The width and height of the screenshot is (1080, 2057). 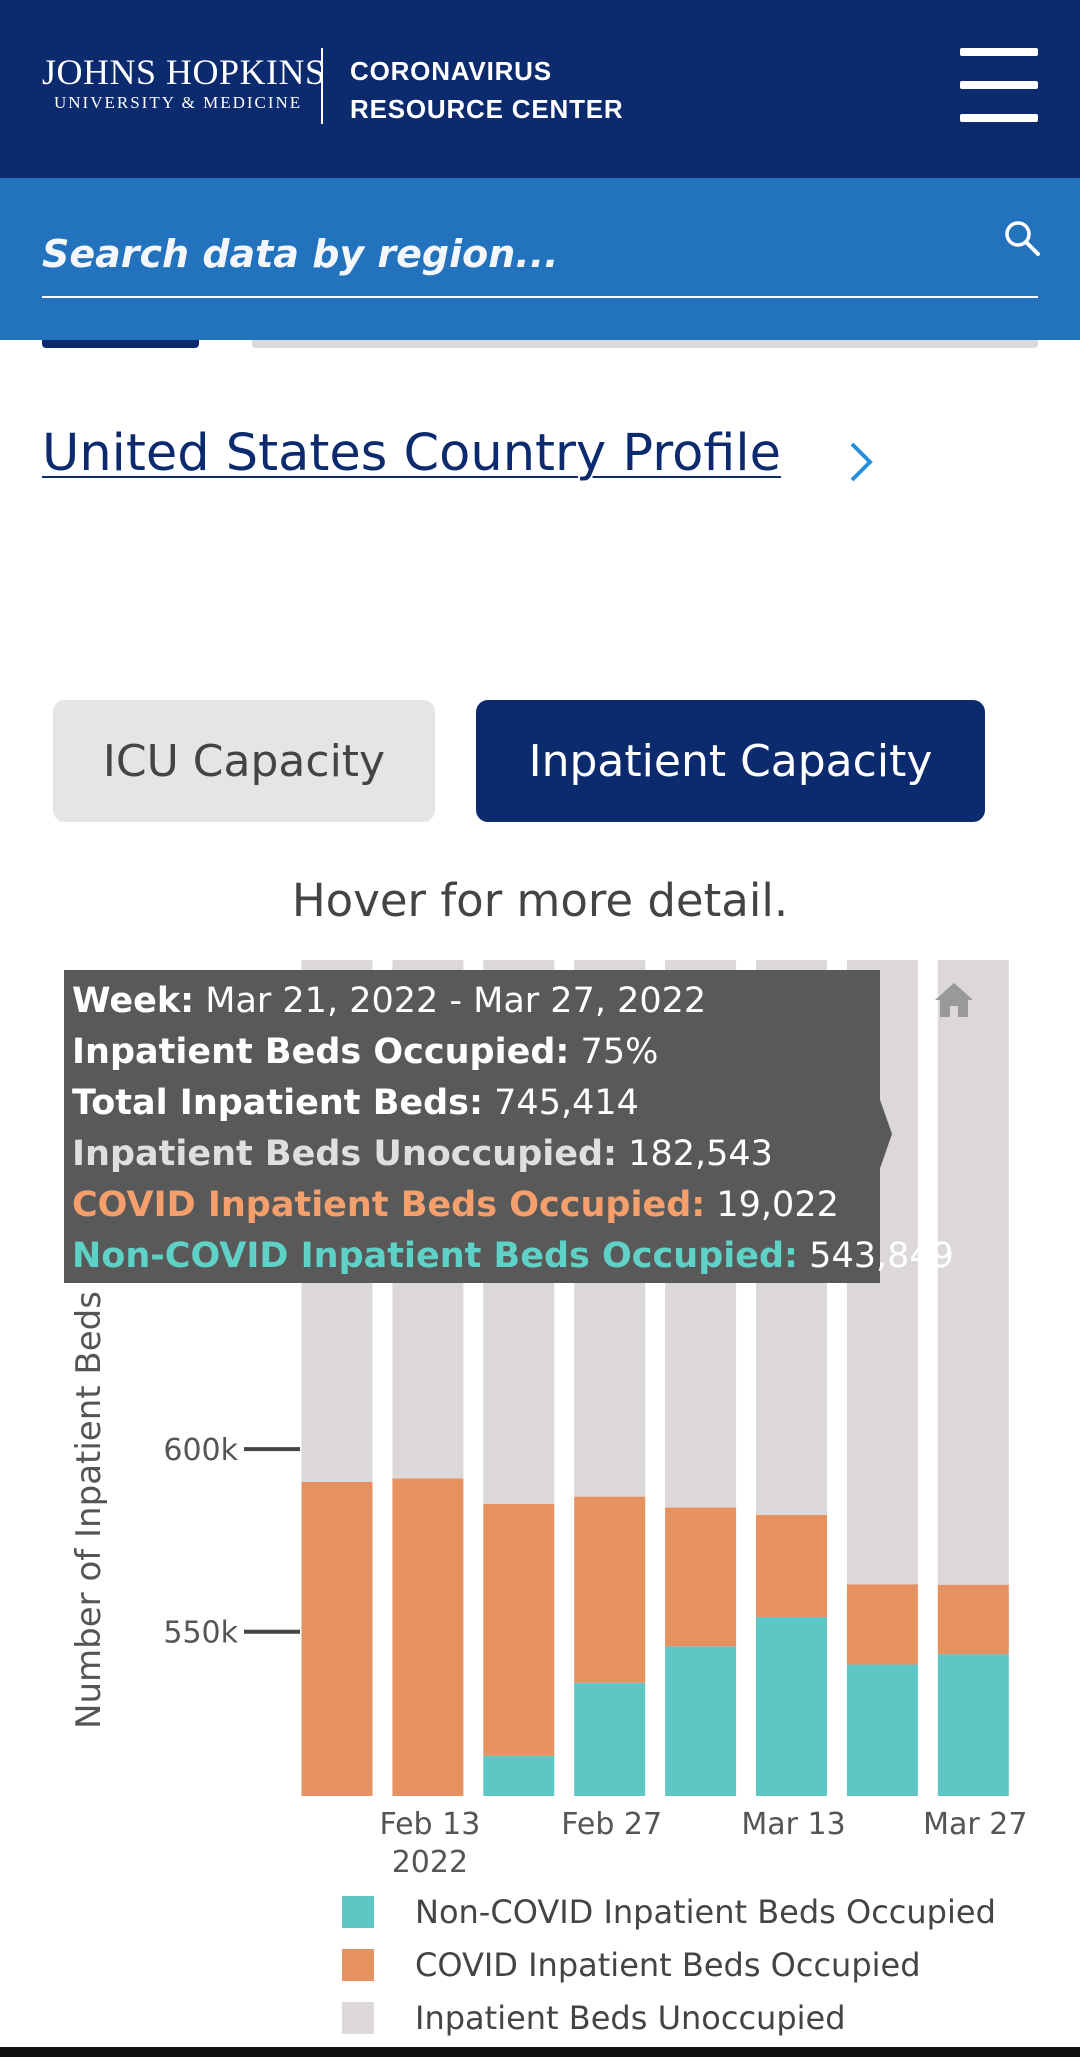 I want to click on chevron-right-icon, so click(x=861, y=462).